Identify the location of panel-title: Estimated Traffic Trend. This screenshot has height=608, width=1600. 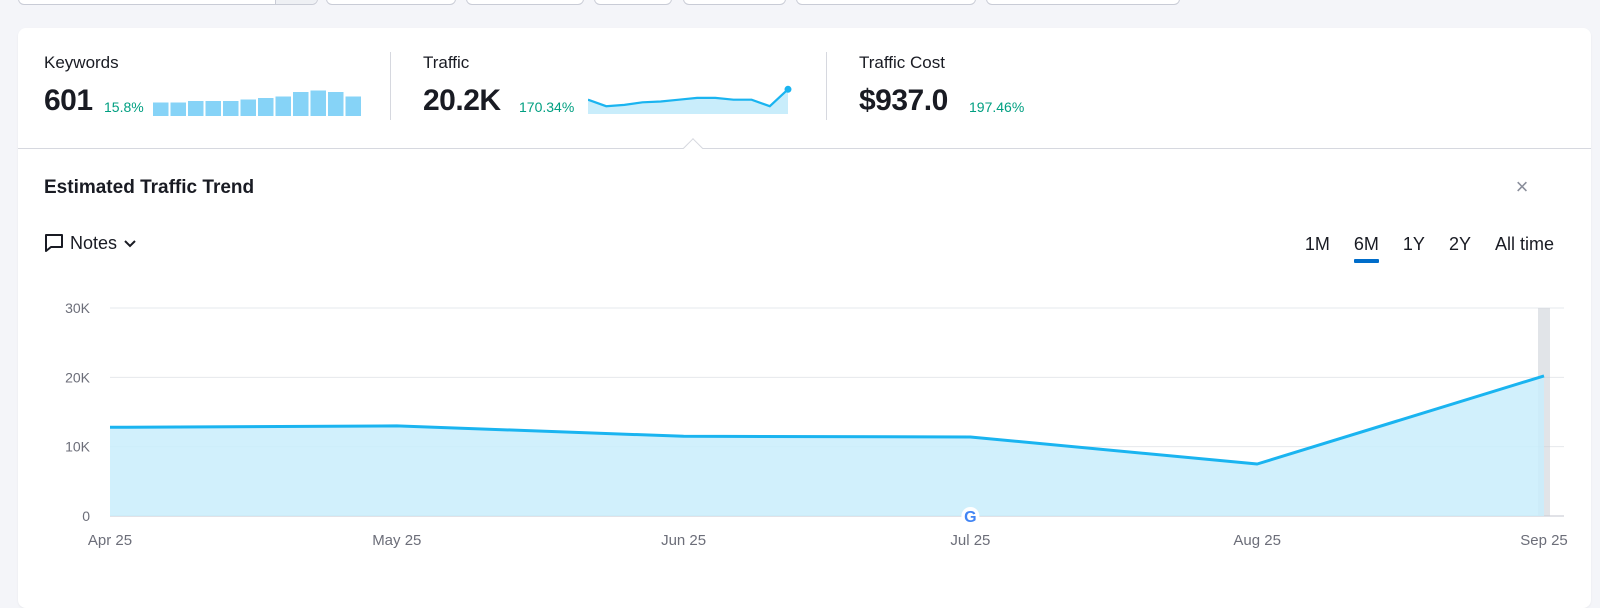
(149, 187).